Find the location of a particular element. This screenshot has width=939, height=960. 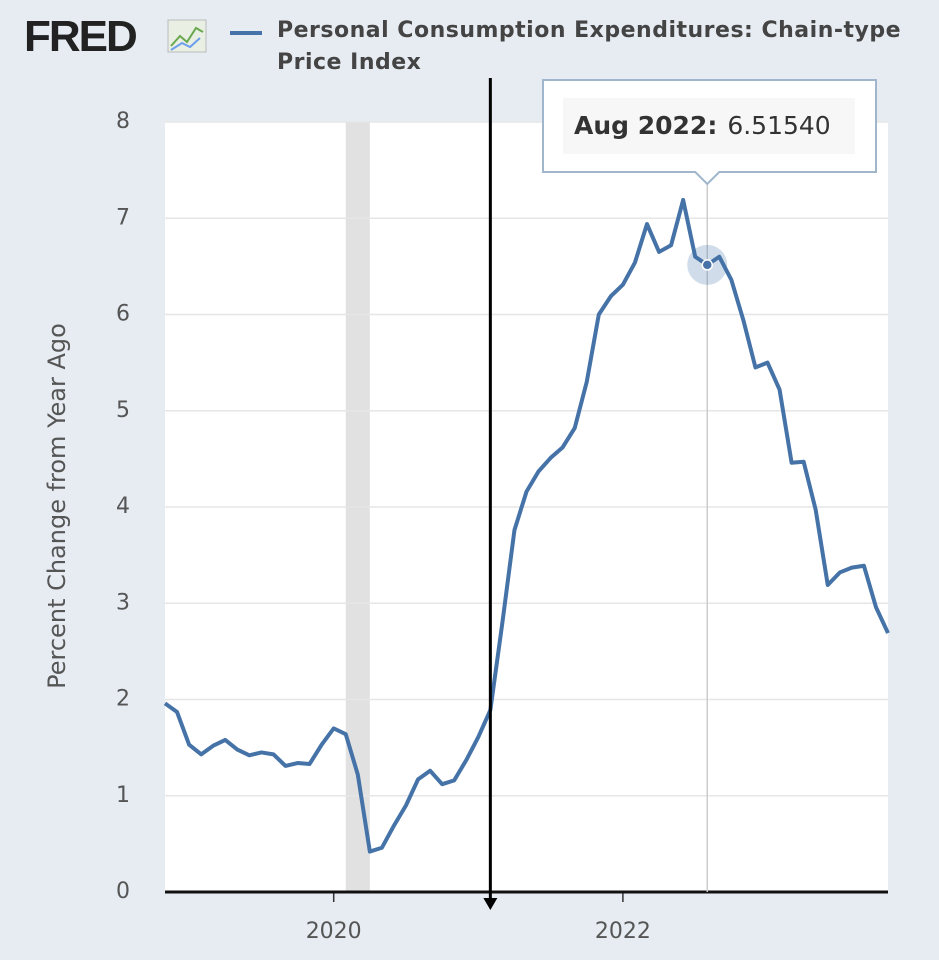

y-tick-label: 6 is located at coordinates (123, 314).